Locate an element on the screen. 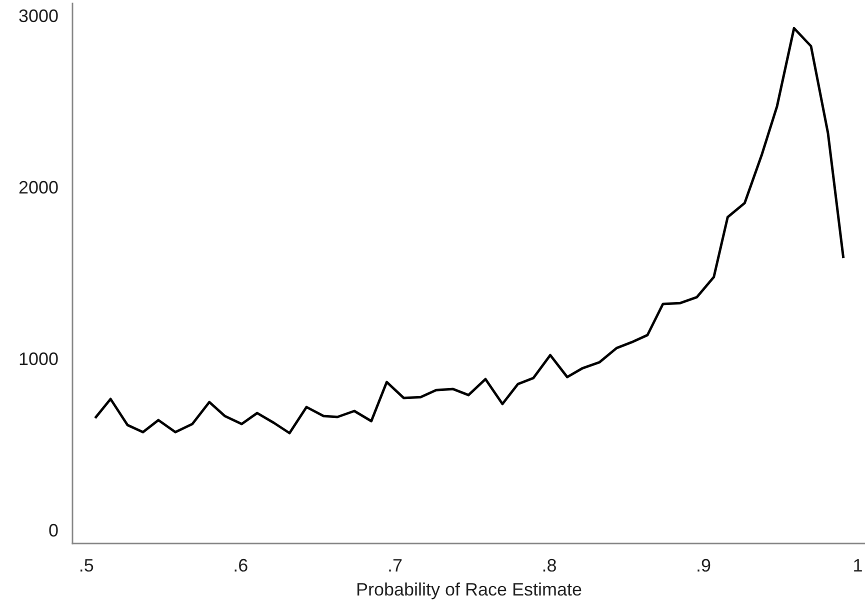 This screenshot has height=616, width=865. y-tick-label: 3000 is located at coordinates (38, 16).